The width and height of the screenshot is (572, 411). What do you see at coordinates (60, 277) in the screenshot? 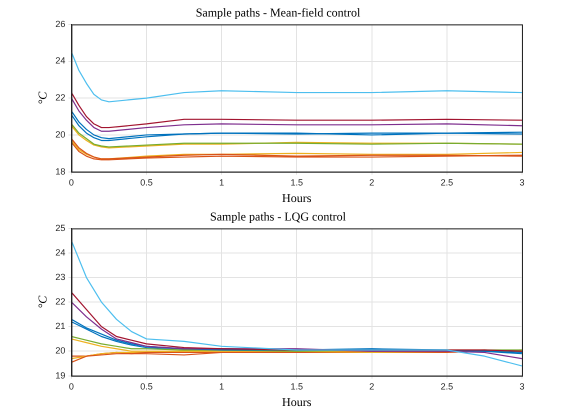
I see `y-tick-label: 23` at bounding box center [60, 277].